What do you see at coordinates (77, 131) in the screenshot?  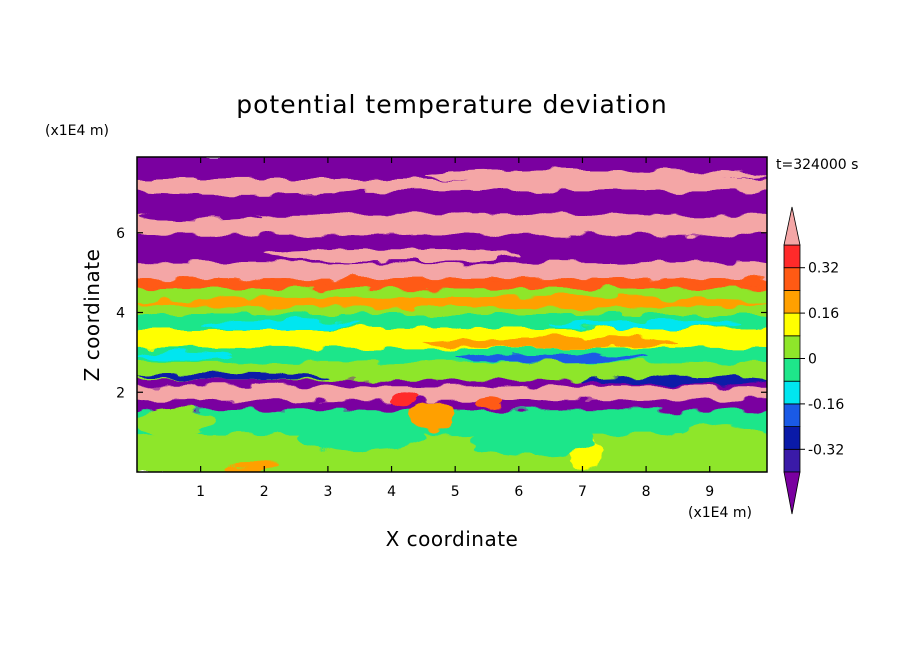 I see `y-unit-label: (x1E4 m)` at bounding box center [77, 131].